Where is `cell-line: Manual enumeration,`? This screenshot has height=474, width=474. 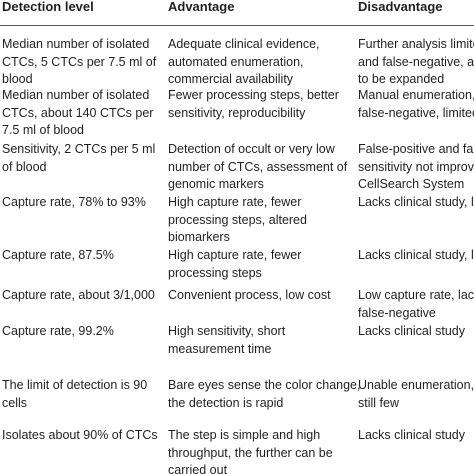 cell-line: Manual enumeration, is located at coordinates (416, 95).